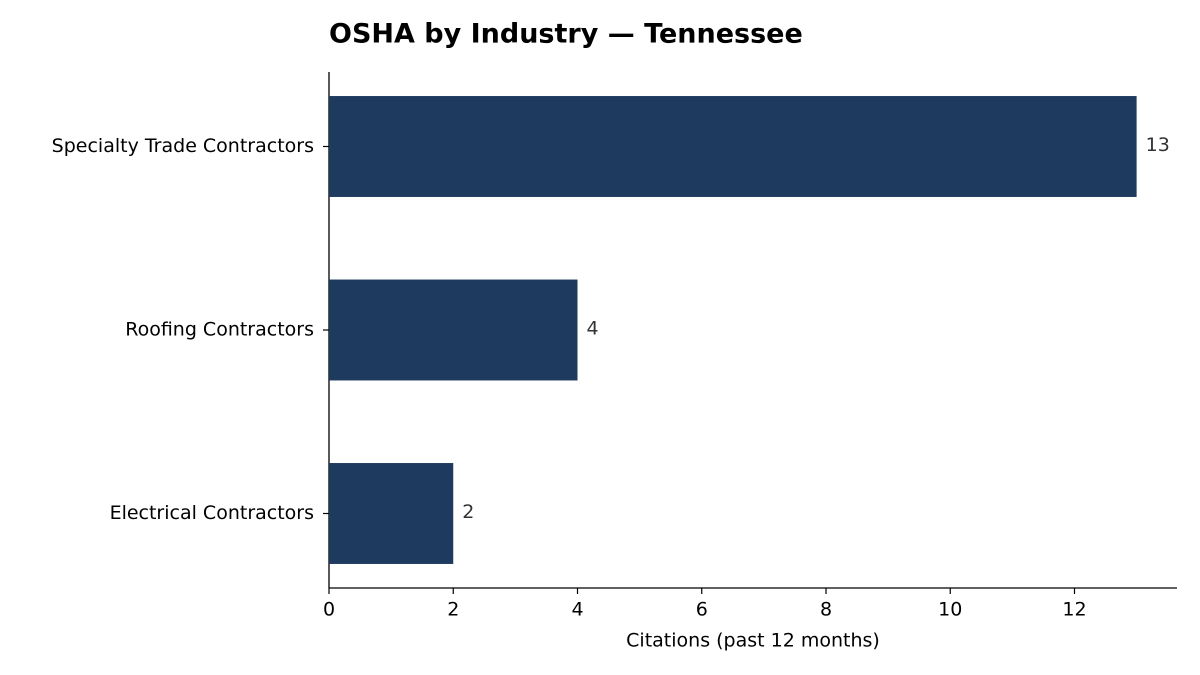 This screenshot has height=675, width=1200. I want to click on y-tick-label: Roofing Contractors, so click(219, 330).